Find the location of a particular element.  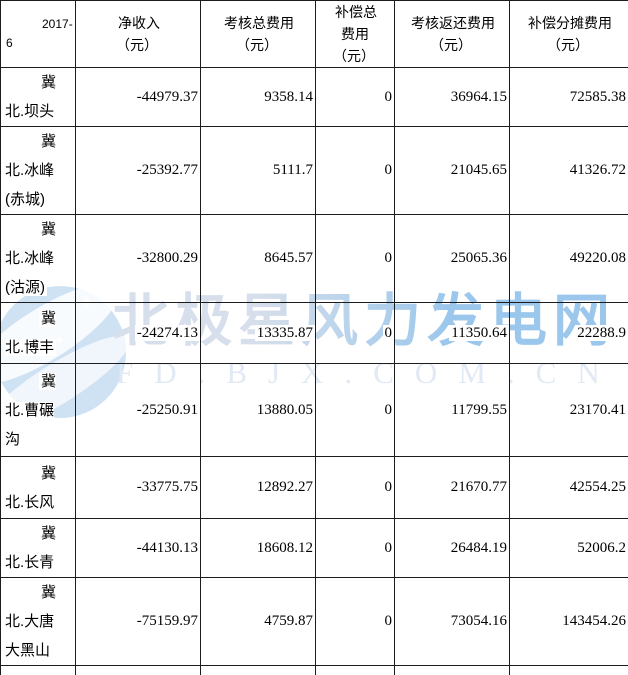

header-cell-compensation-share: 补偿分摊费用 （元） is located at coordinates (569, 34).